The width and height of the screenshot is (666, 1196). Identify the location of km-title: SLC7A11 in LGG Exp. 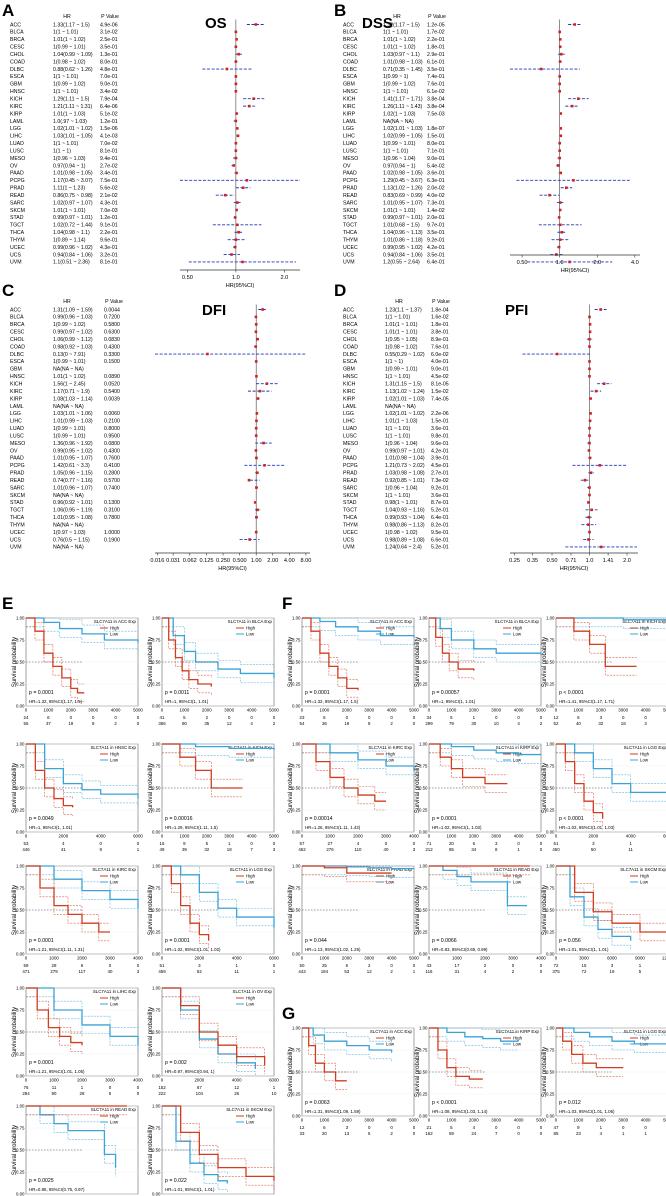
(645, 1031).